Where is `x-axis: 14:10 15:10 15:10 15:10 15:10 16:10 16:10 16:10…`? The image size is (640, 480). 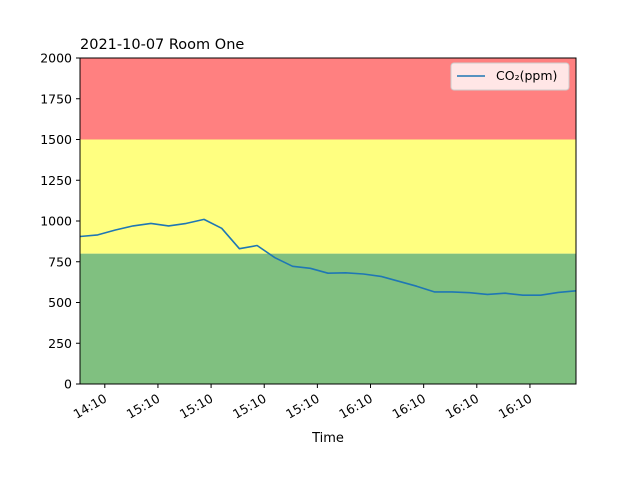 x-axis: 14:10 15:10 15:10 15:10 15:10 16:10 16:10 16:10… is located at coordinates (303, 403).